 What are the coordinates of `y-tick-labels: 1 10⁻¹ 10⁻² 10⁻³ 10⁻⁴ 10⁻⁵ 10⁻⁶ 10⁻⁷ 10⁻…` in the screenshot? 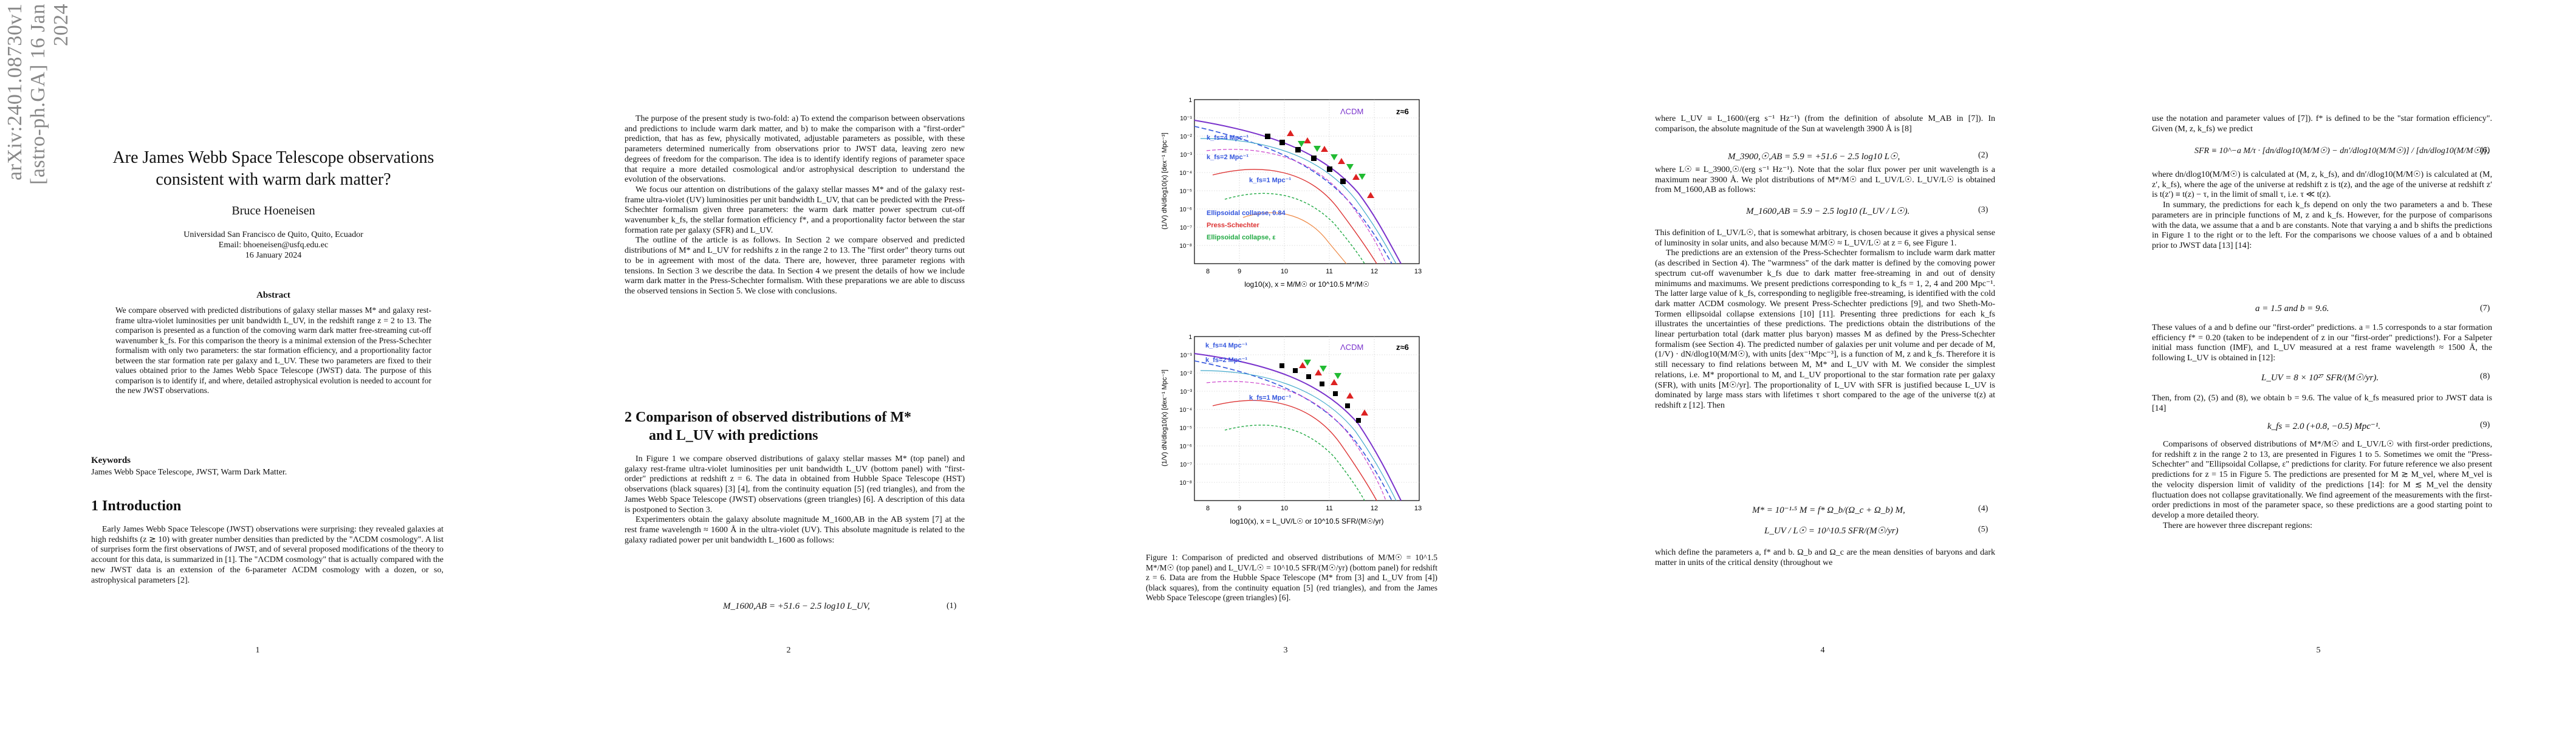 It's located at (1185, 173).